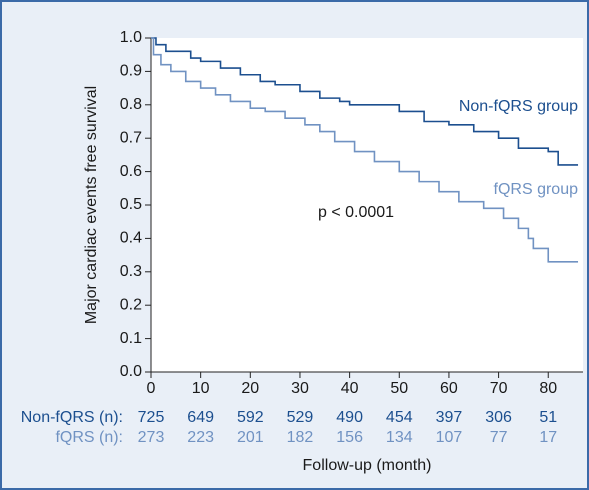 This screenshot has width=589, height=490. Describe the element at coordinates (548, 388) in the screenshot. I see `x-tick-label: 80` at that location.